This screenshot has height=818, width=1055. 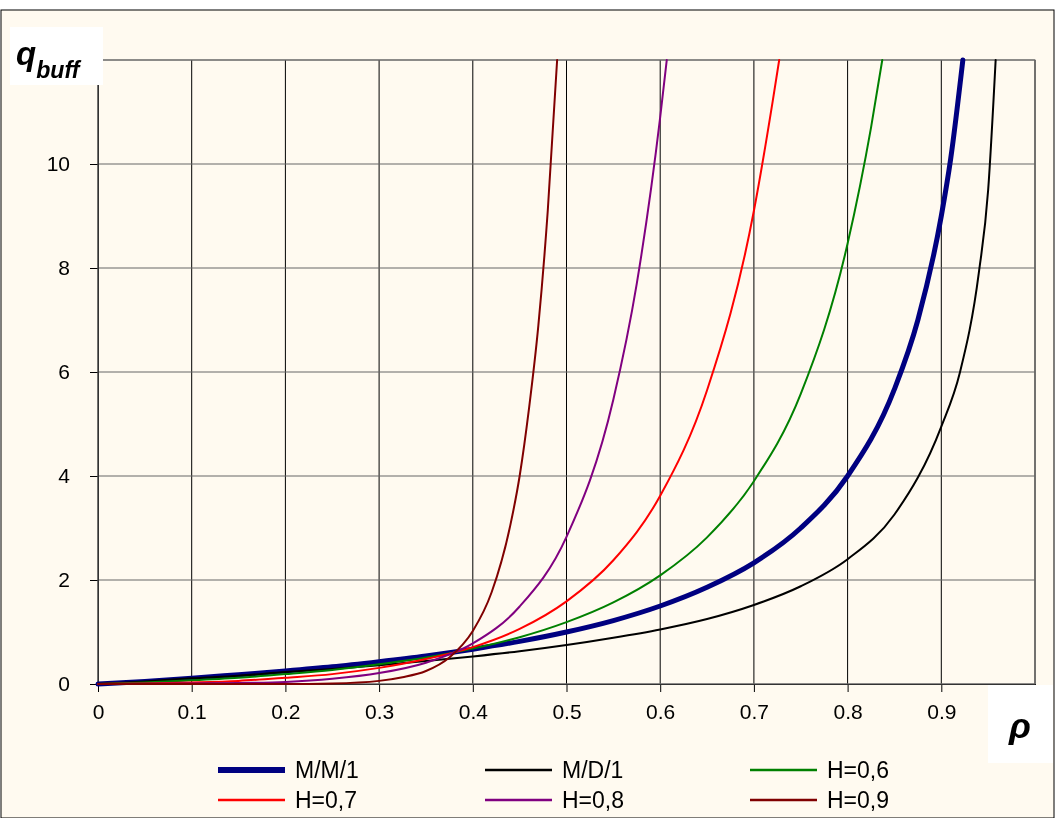 I want to click on legend-label: H=0,9, so click(x=858, y=800).